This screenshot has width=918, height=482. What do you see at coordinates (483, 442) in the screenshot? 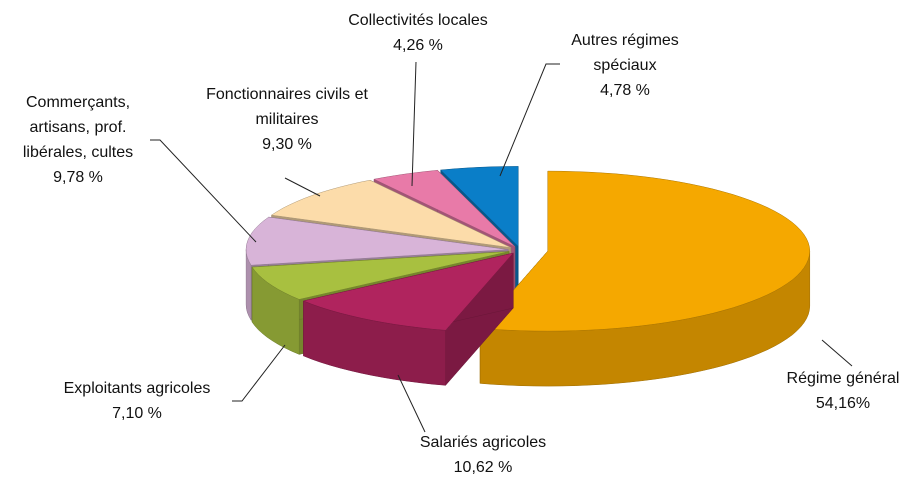
I see `category-label: Salariés agricoles` at bounding box center [483, 442].